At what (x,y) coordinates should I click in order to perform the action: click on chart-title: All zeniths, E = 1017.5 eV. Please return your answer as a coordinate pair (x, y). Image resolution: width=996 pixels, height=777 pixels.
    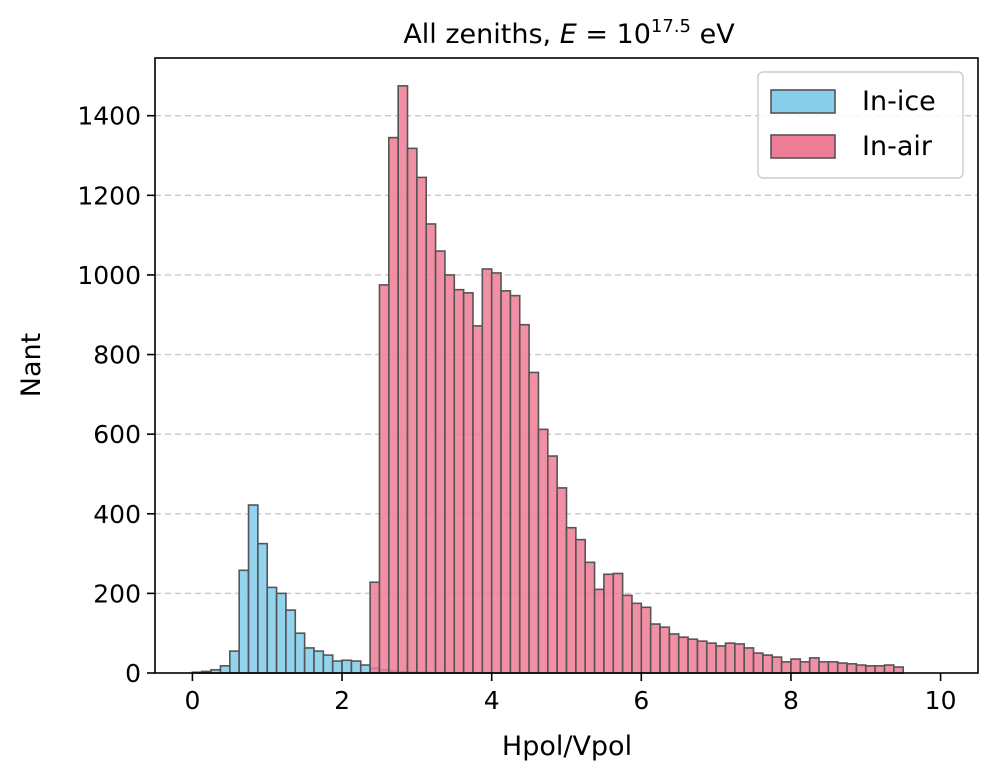
    Looking at the image, I should click on (569, 33).